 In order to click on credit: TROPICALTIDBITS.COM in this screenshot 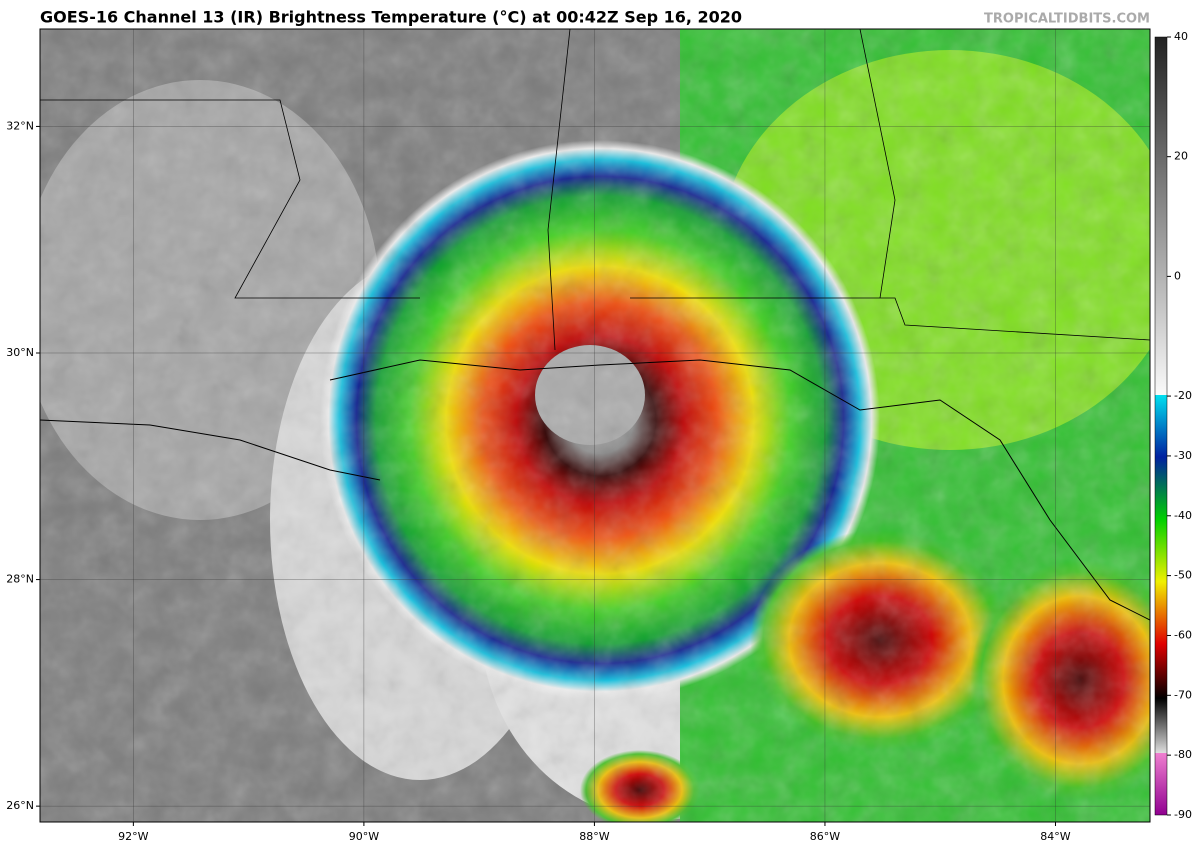, I will do `click(1067, 19)`.